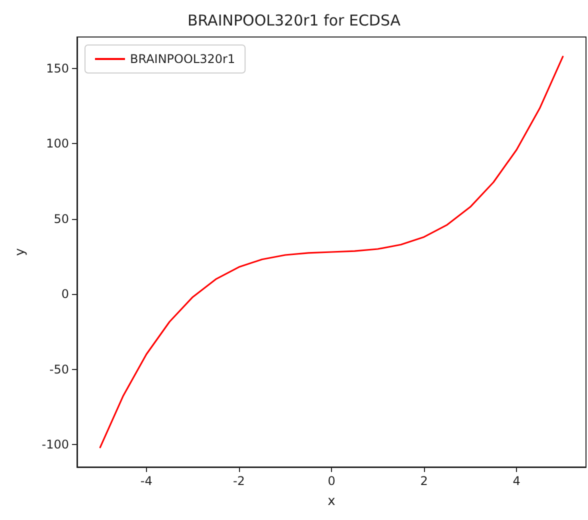 This screenshot has width=588, height=520. What do you see at coordinates (238, 481) in the screenshot?
I see `x-tick-label: -2` at bounding box center [238, 481].